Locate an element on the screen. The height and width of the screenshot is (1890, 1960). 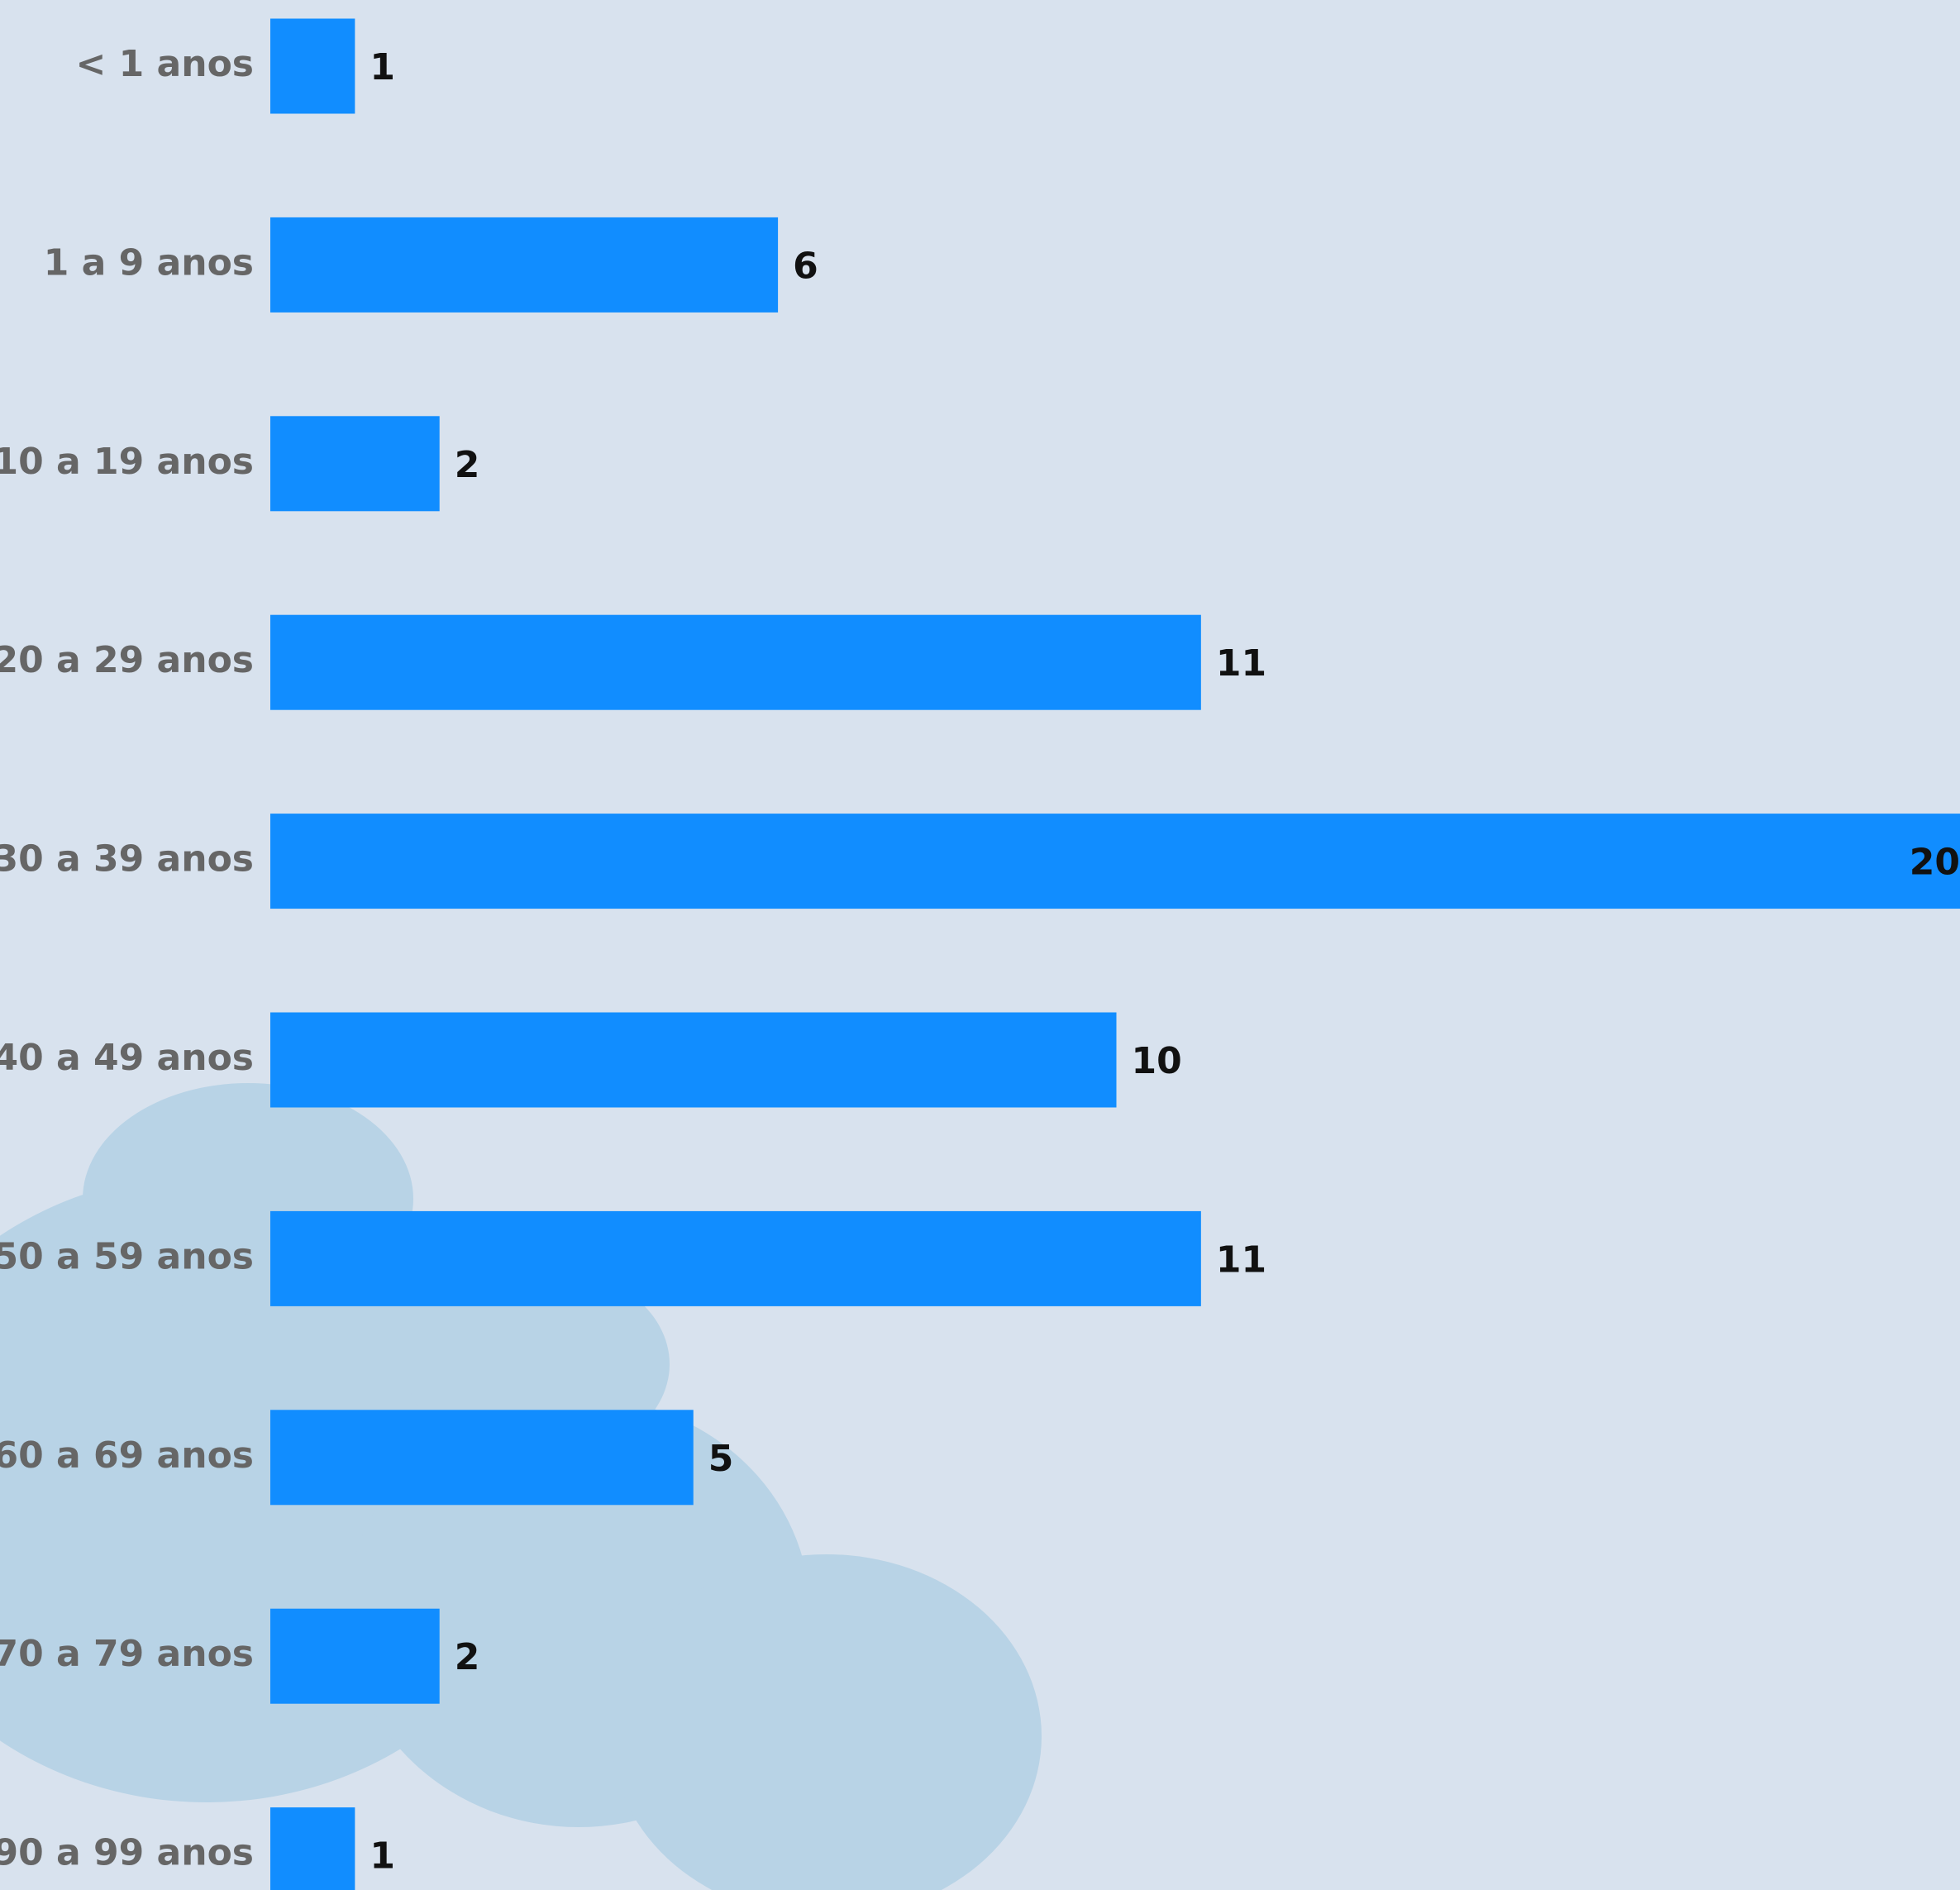
category-label: 30 a 39 anos is located at coordinates (127, 859).